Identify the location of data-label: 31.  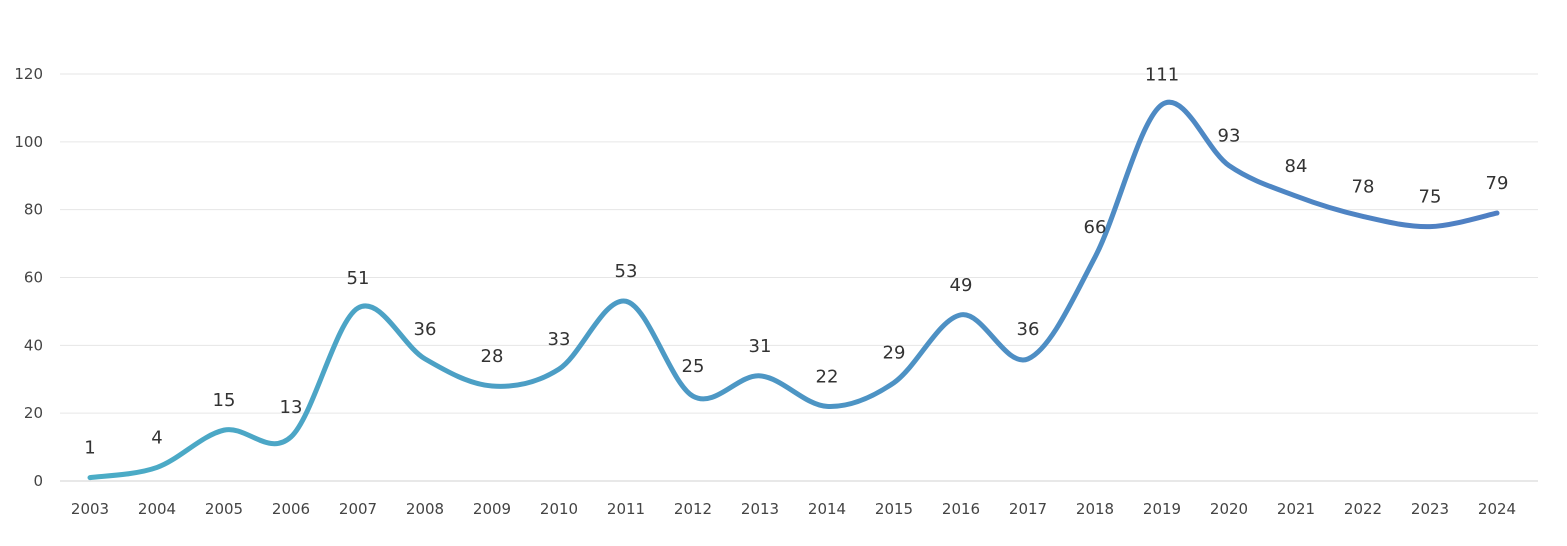
(760, 346).